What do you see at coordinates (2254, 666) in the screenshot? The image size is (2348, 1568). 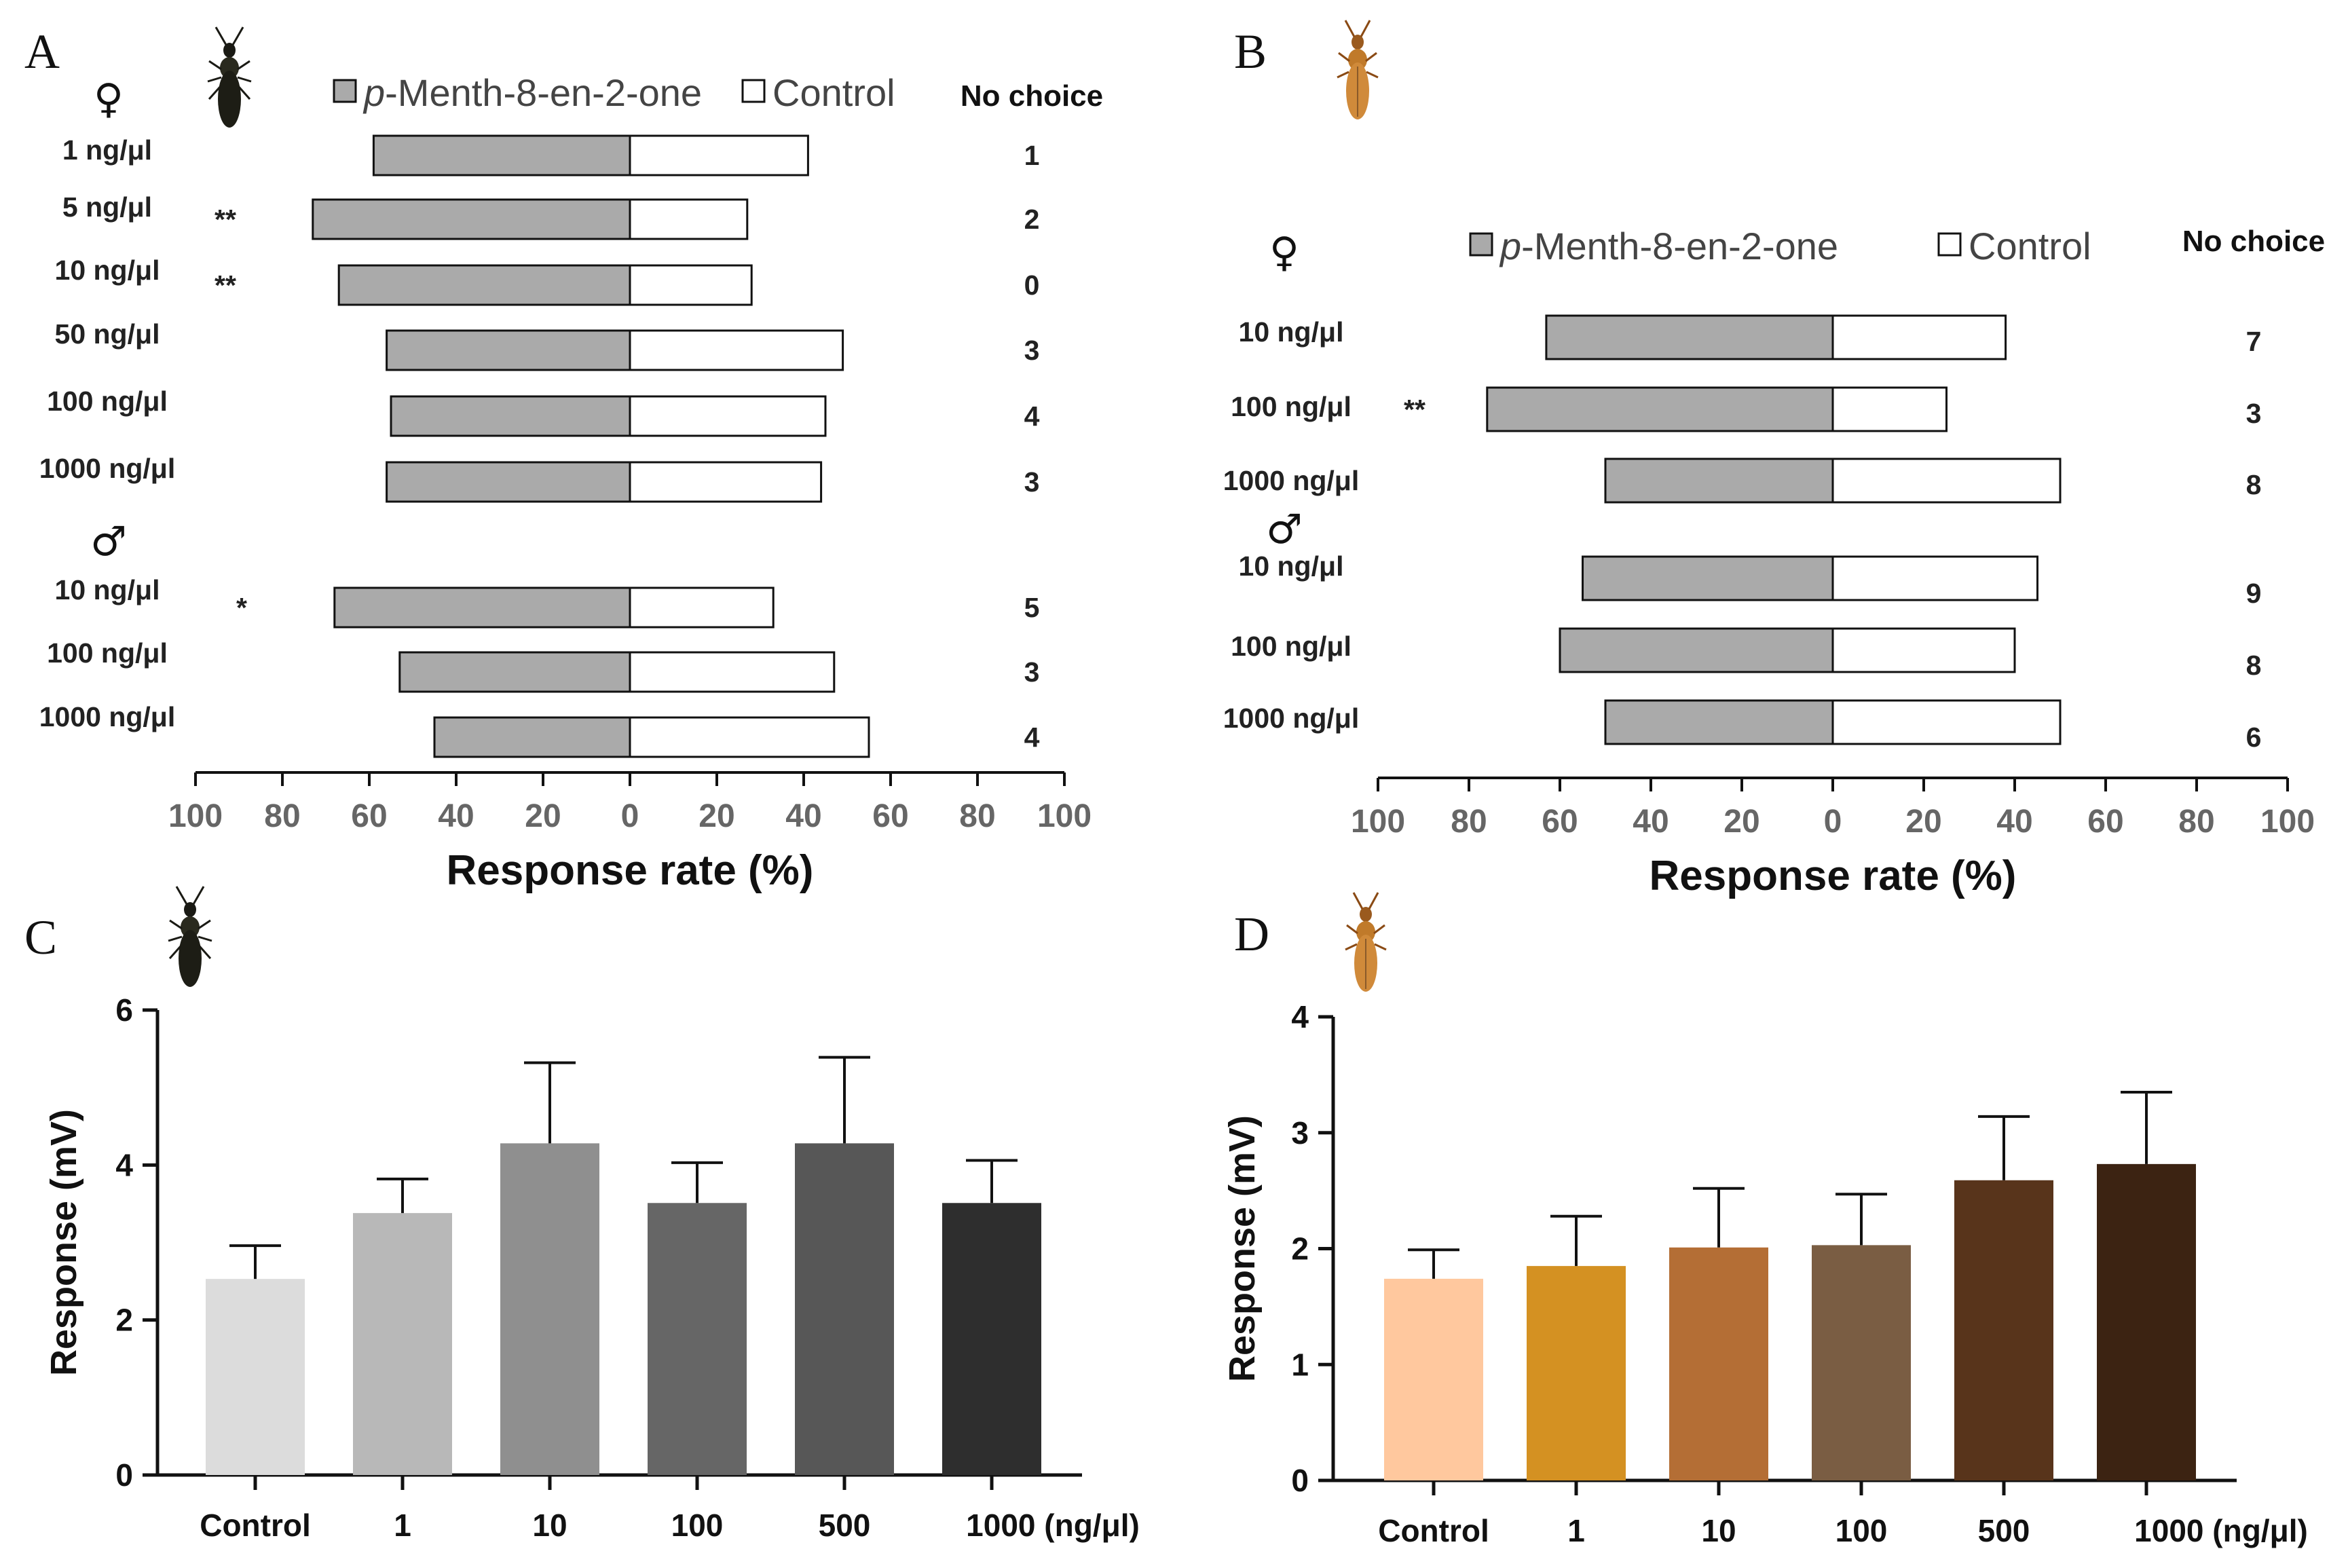 I see `no-choice-value: 8` at bounding box center [2254, 666].